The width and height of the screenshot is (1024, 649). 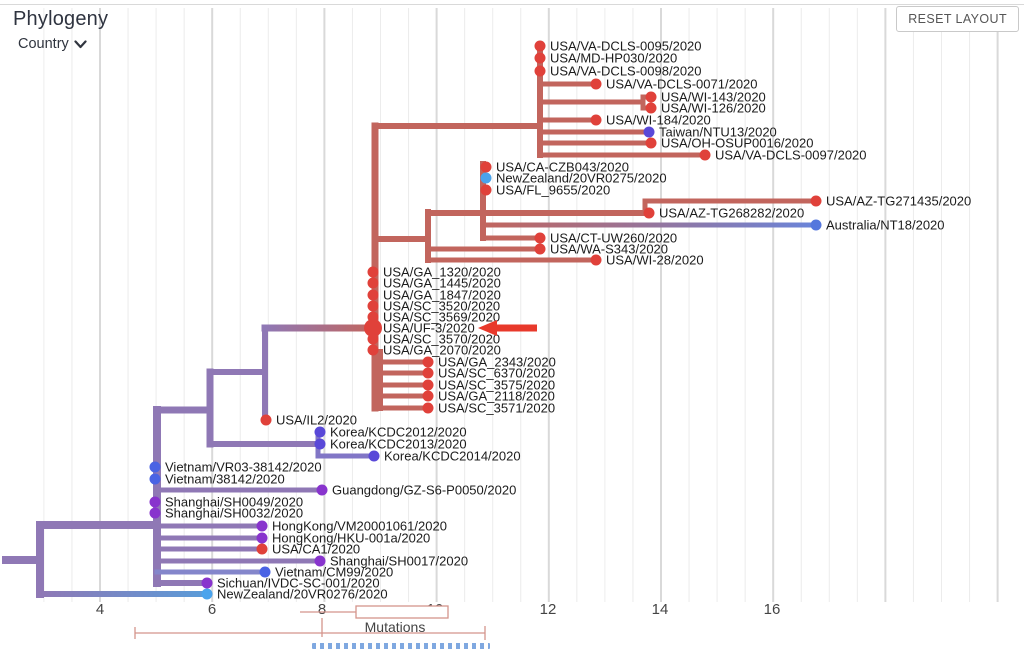 What do you see at coordinates (496, 385) in the screenshot?
I see `tip-label: USA/SC_3575/2020` at bounding box center [496, 385].